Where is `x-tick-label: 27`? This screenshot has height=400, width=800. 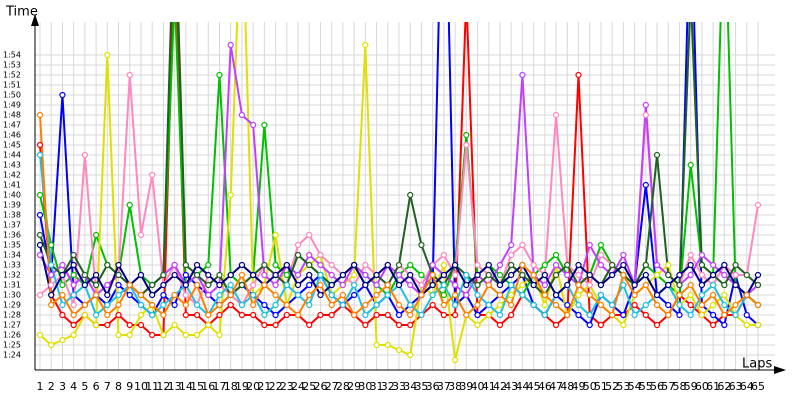 x-tick-label: 27 is located at coordinates (332, 386).